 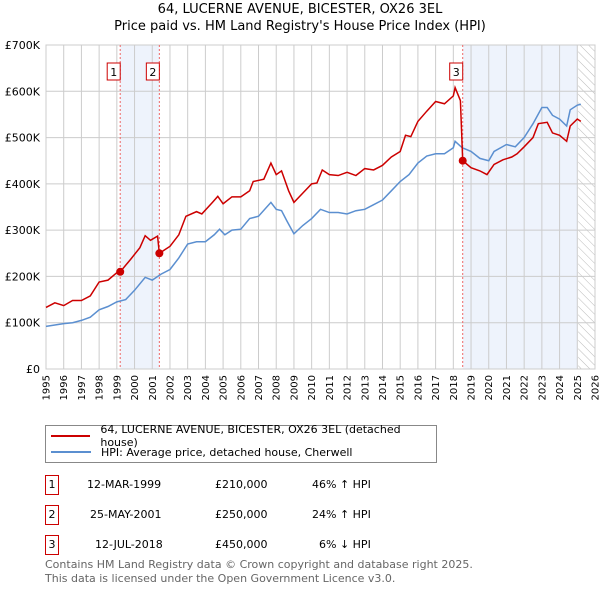 I want to click on forecast-hatch, so click(x=586, y=207).